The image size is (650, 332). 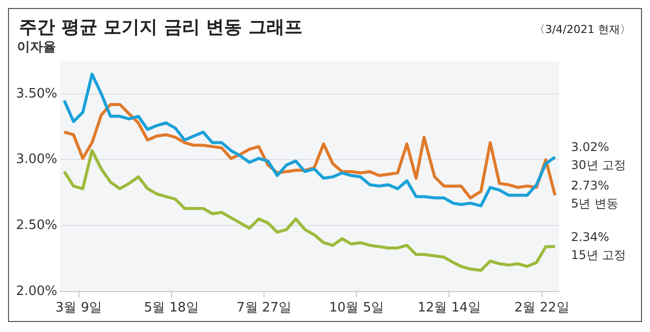 I want to click on y-tick-label: 3.00%, so click(x=37, y=160).